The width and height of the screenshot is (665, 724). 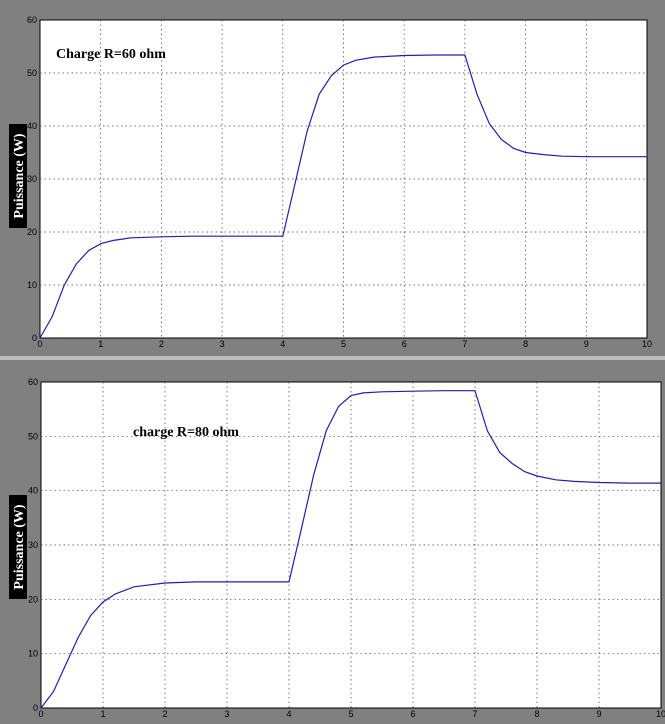 I want to click on x-ticks-2: 0 1 2 3 4 5 6 7 8 9 10, so click(x=351, y=714).